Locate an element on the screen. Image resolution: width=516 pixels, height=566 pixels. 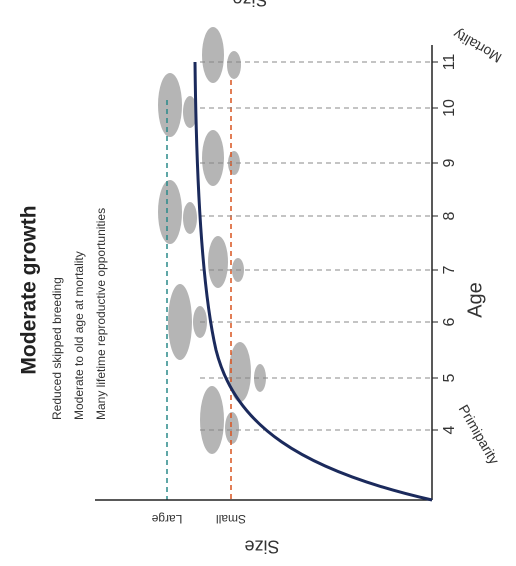
age-ticks: 4 5 6 7 8 9 10 11 is located at coordinates (445, 244).